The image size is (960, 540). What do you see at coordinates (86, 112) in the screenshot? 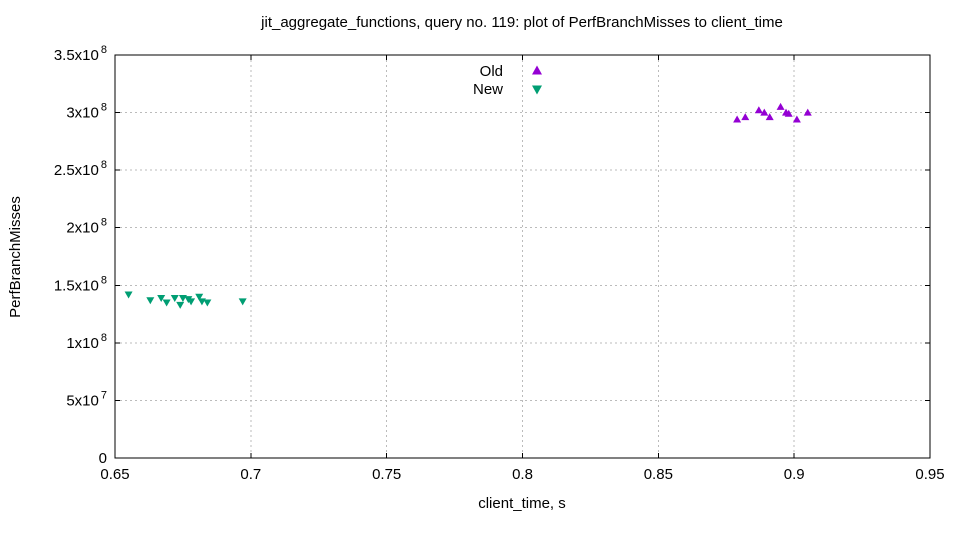
I see `y-tick-label: 3x10 8` at bounding box center [86, 112].